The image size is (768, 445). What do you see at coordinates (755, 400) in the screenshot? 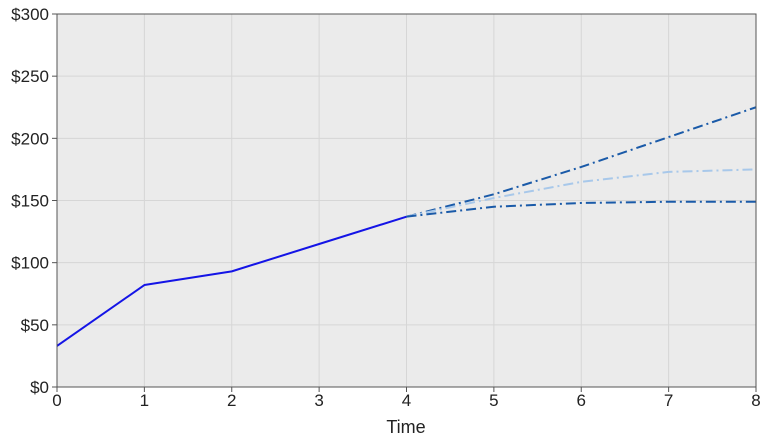
I see `x-tick-label: 8` at bounding box center [755, 400].